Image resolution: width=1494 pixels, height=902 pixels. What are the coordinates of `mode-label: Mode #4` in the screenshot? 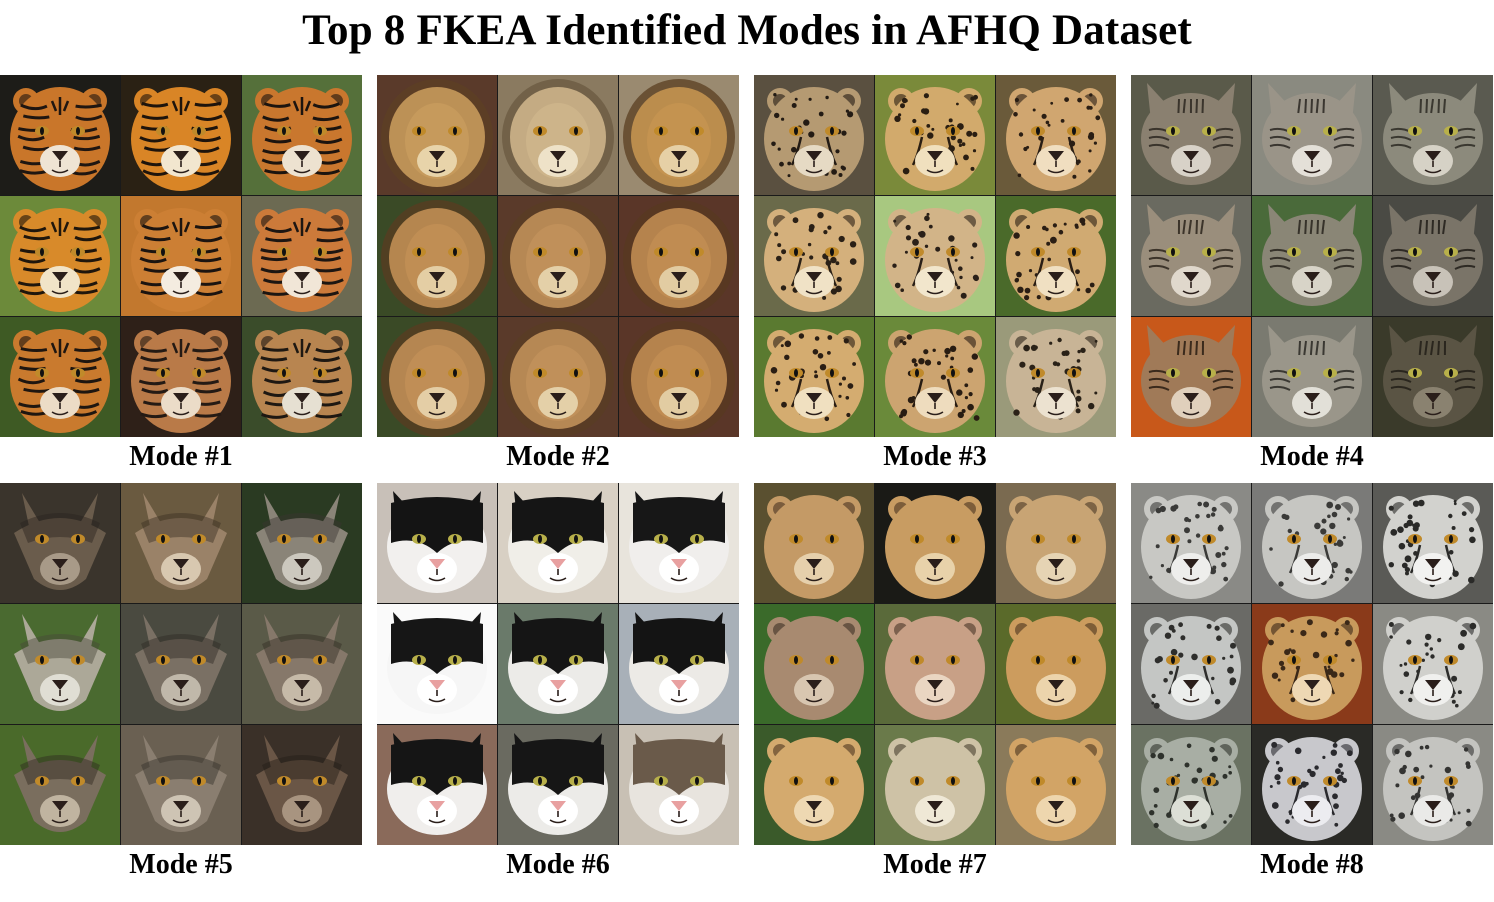 It's located at (1312, 456).